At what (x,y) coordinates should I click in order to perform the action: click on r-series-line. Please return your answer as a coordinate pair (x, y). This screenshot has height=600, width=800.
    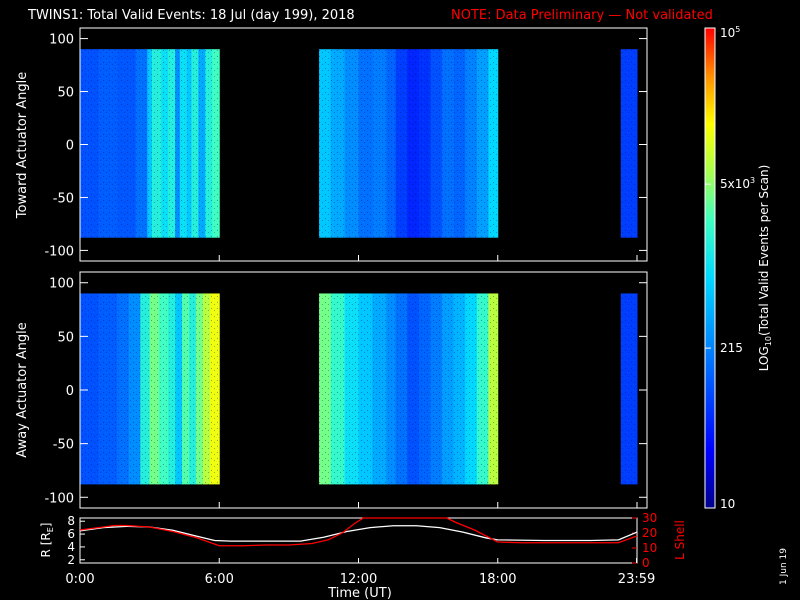
    Looking at the image, I should click on (358, 533).